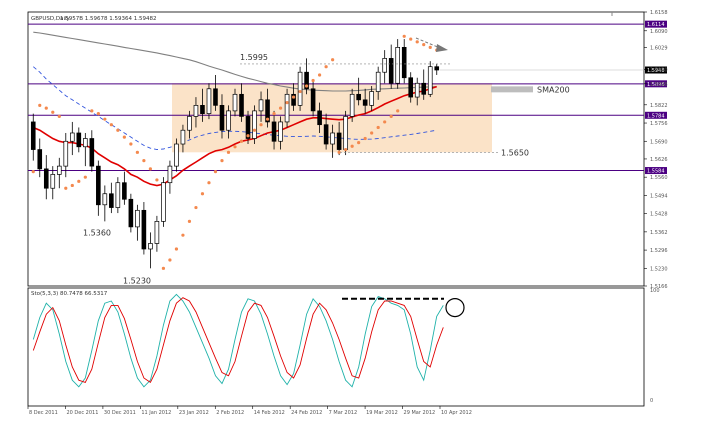 This screenshot has height=434, width=708. Describe the element at coordinates (659, 142) in the screenshot. I see `price-tick-label-7: 1.5690` at that location.